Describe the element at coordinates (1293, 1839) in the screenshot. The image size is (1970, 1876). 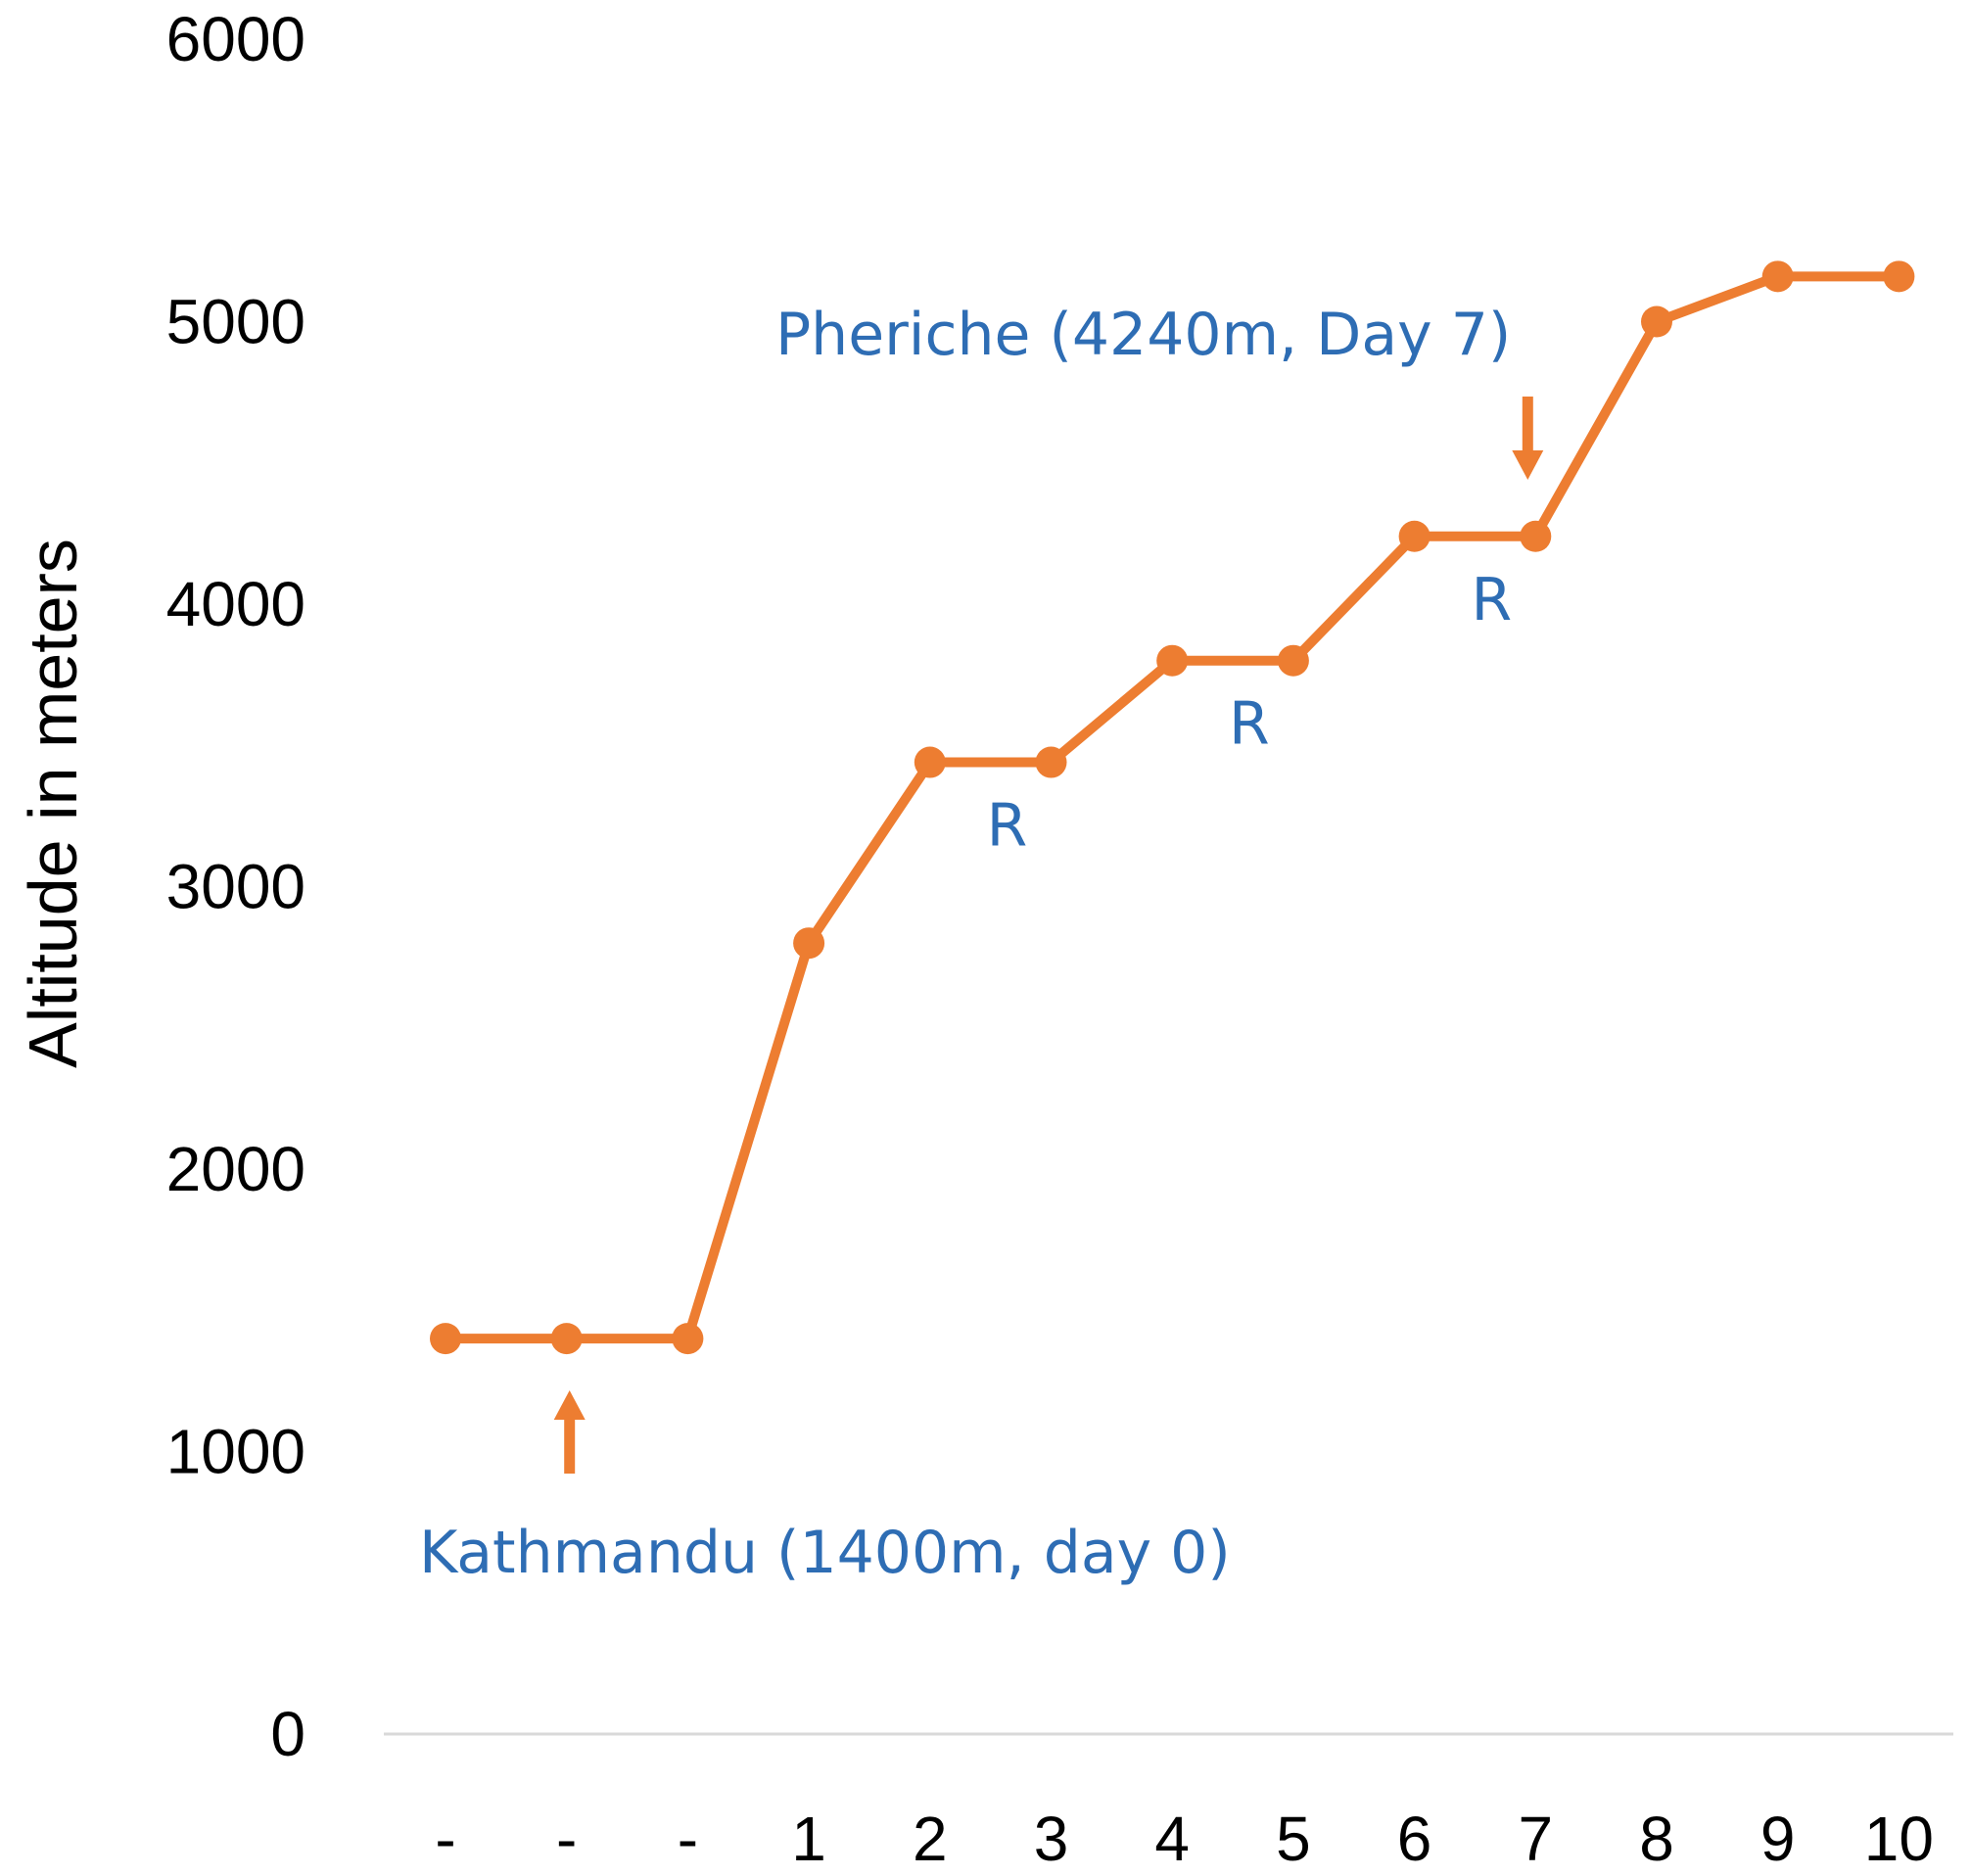
I see `x-tick-label: 5` at that location.